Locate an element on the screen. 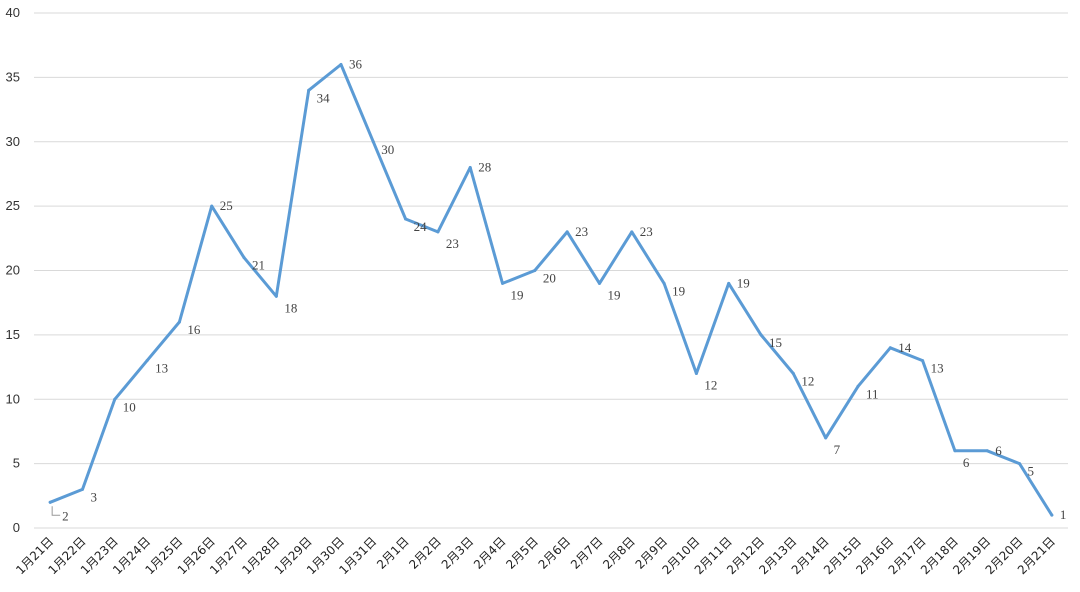  data-label: 24 is located at coordinates (421, 226).